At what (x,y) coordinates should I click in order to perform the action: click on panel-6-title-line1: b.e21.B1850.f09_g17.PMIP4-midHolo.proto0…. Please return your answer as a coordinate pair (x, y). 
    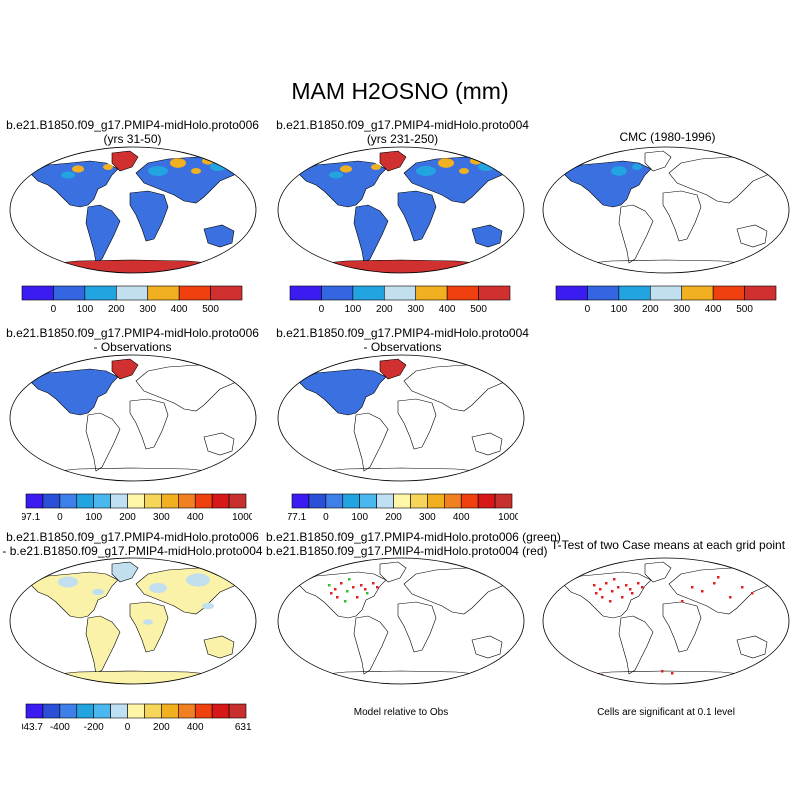
    Looking at the image, I should click on (132, 537).